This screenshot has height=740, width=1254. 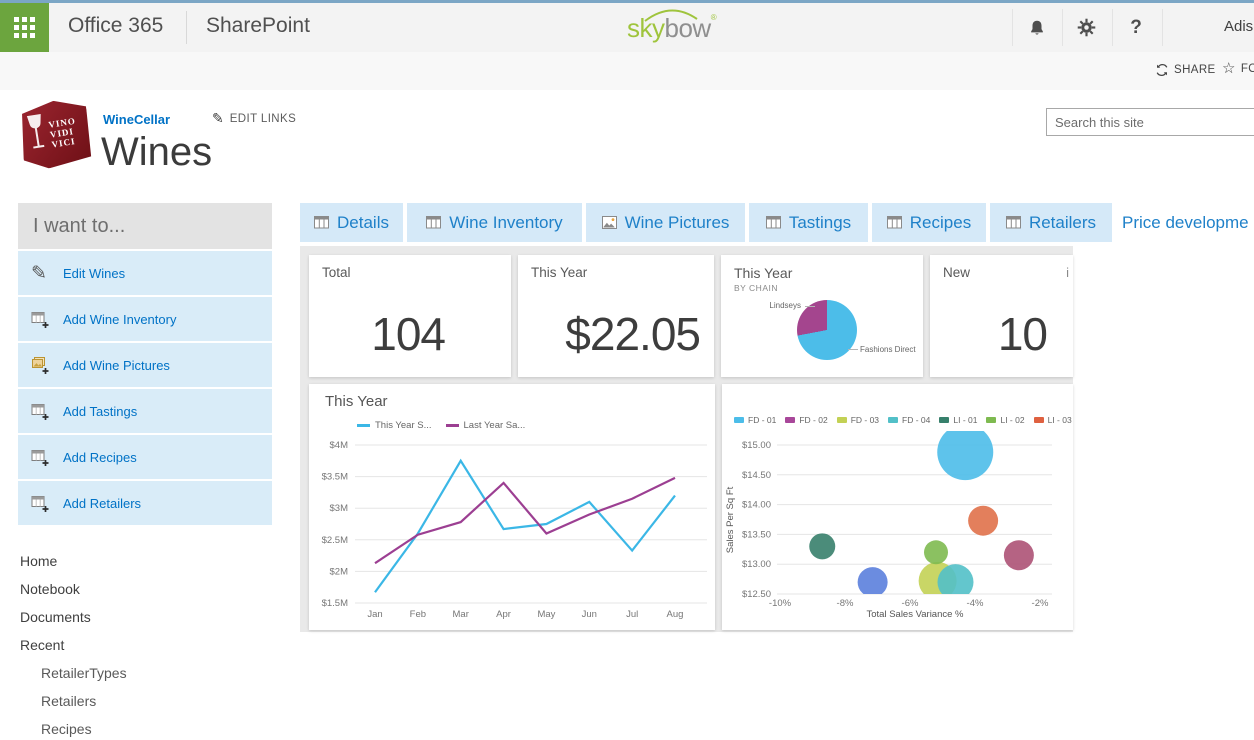 I want to click on tab-retailers: Retailers, so click(x=1051, y=222).